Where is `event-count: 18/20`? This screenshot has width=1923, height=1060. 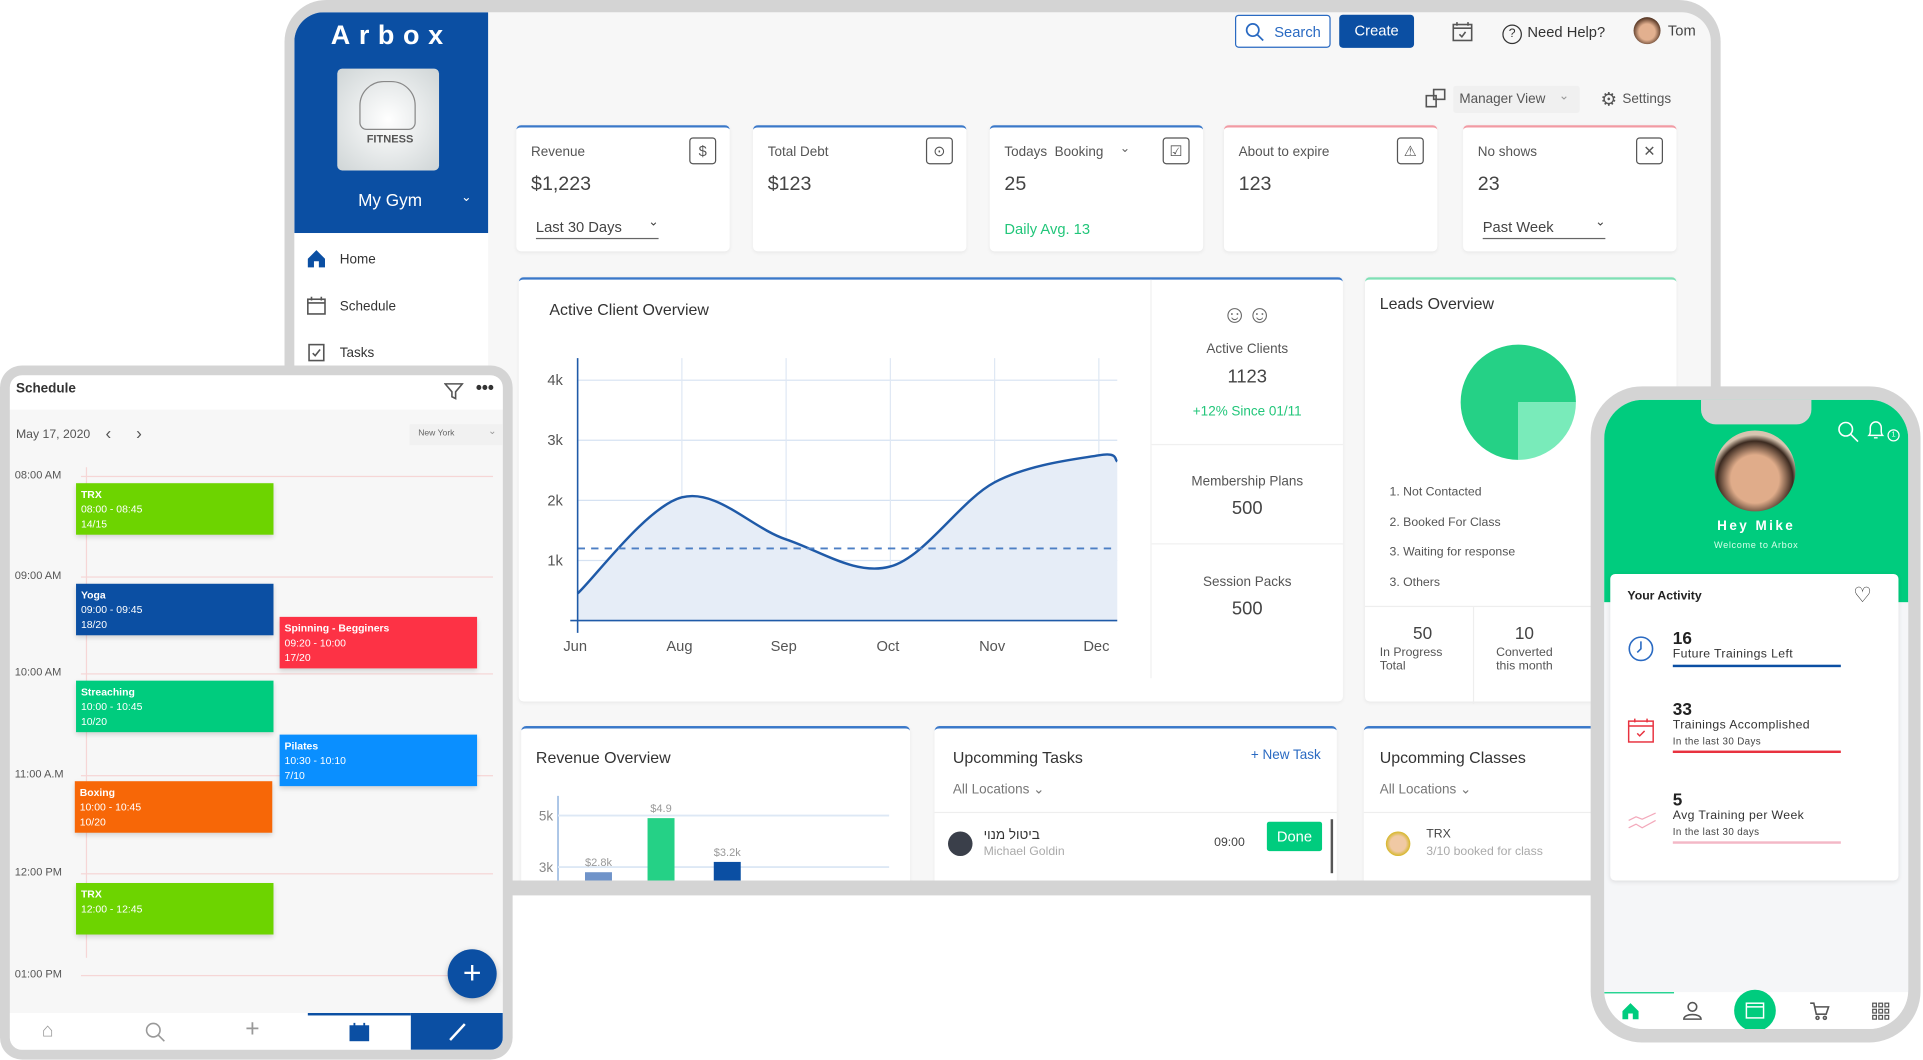 event-count: 18/20 is located at coordinates (175, 624).